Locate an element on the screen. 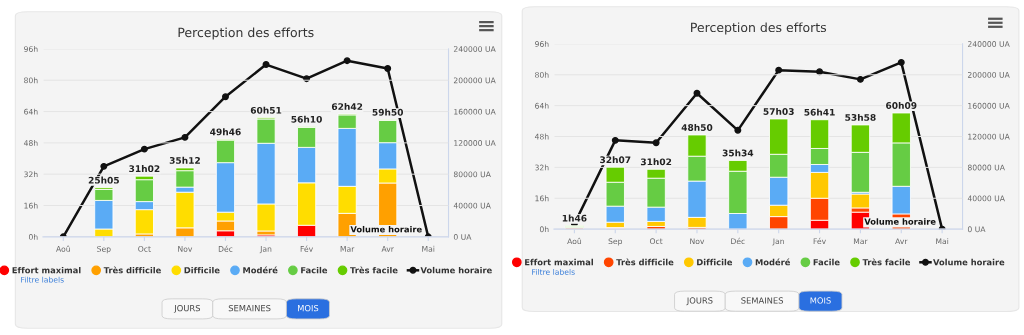  total-label: 53h58 is located at coordinates (860, 117).